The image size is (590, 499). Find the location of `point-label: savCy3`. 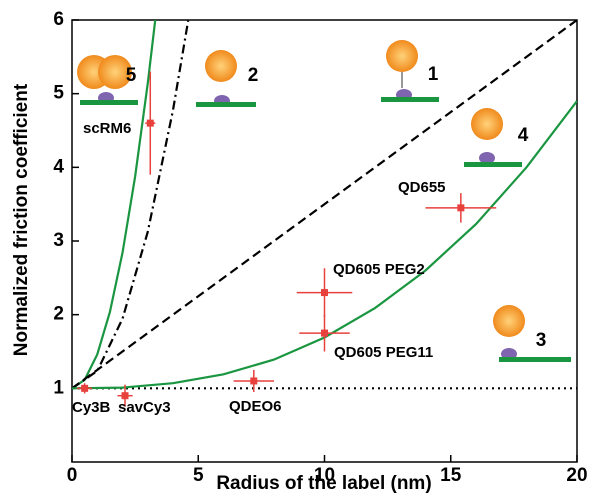

point-label: savCy3 is located at coordinates (144, 407).